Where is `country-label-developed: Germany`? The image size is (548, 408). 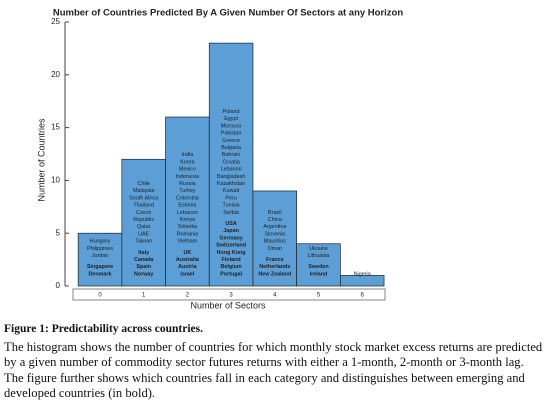
country-label-developed: Germany is located at coordinates (230, 238).